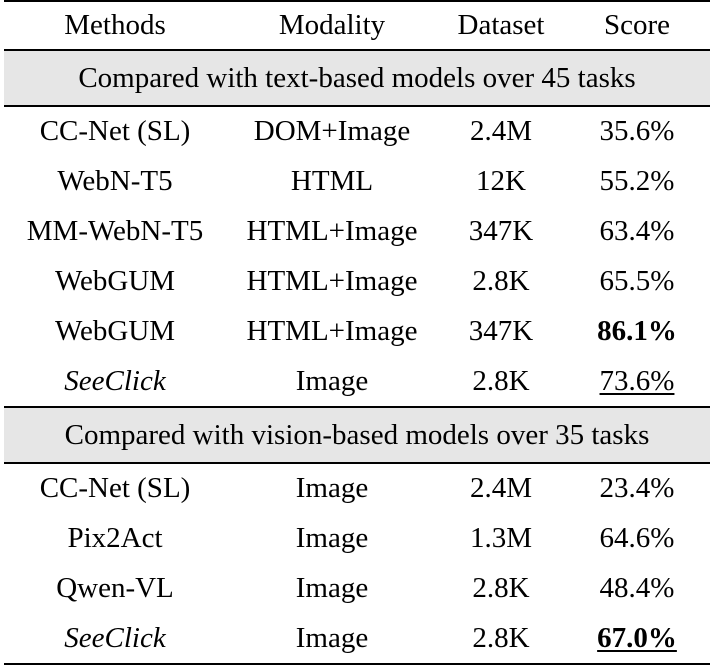 This screenshot has height=665, width=714. Describe the element at coordinates (637, 180) in the screenshot. I see `cell-score: 55.2%` at that location.